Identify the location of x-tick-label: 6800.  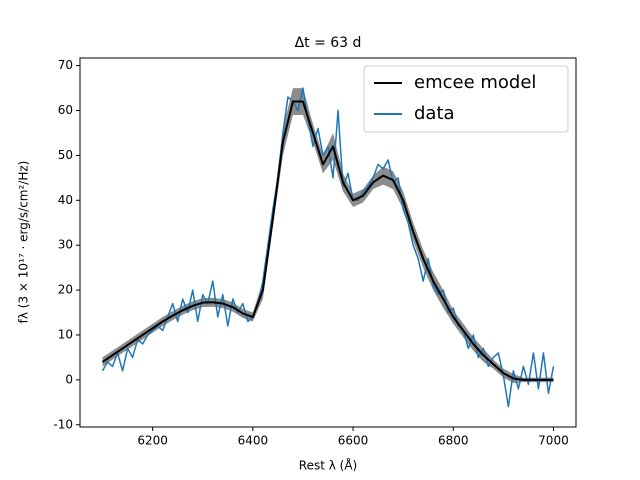
(453, 441).